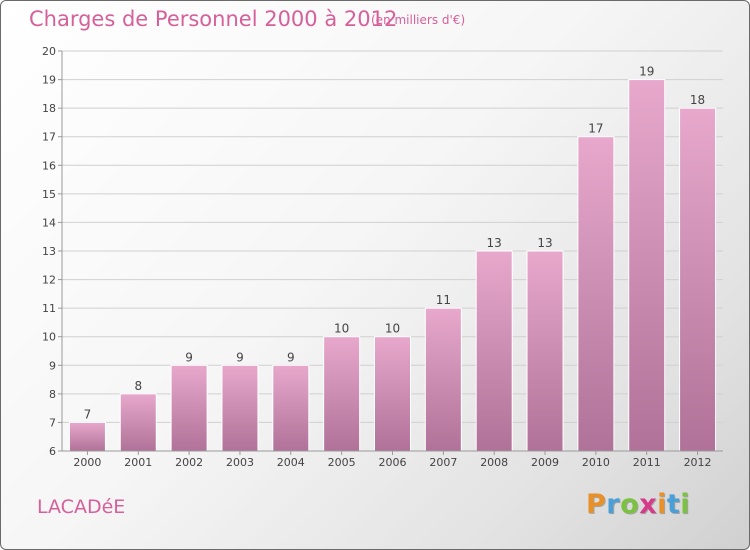 The image size is (750, 550). Describe the element at coordinates (595, 129) in the screenshot. I see `data-label-2010: 17` at that location.